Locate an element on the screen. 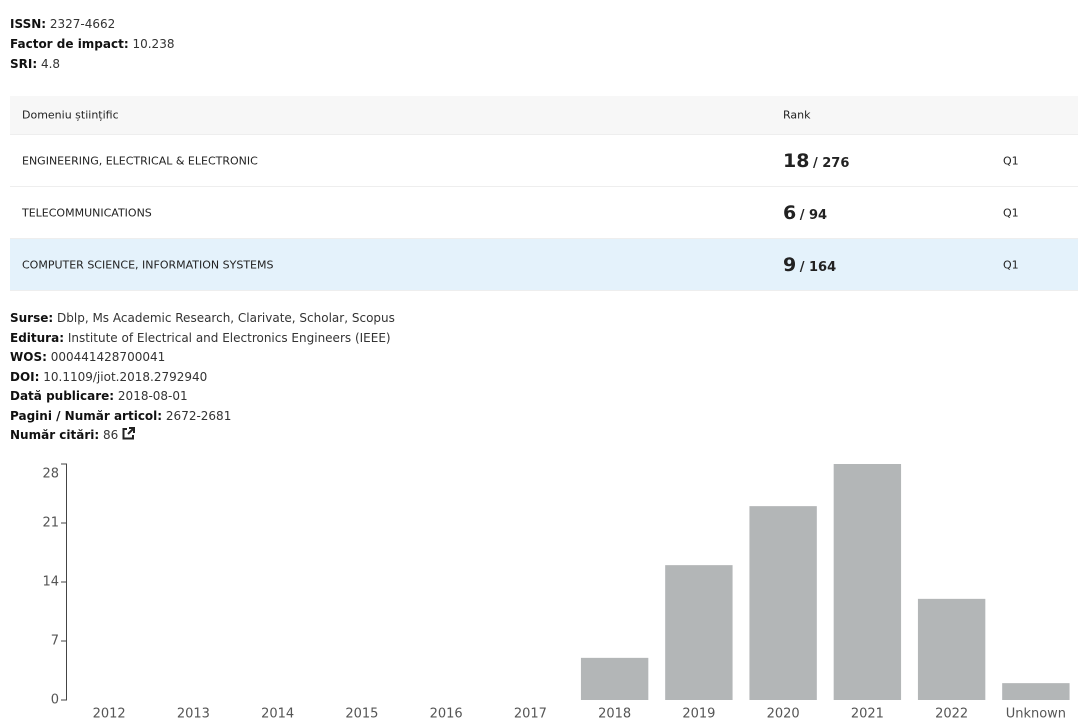 The image size is (1078, 722). field: DOI: 10.1109/jiot.2018.2792940 is located at coordinates (108, 377).